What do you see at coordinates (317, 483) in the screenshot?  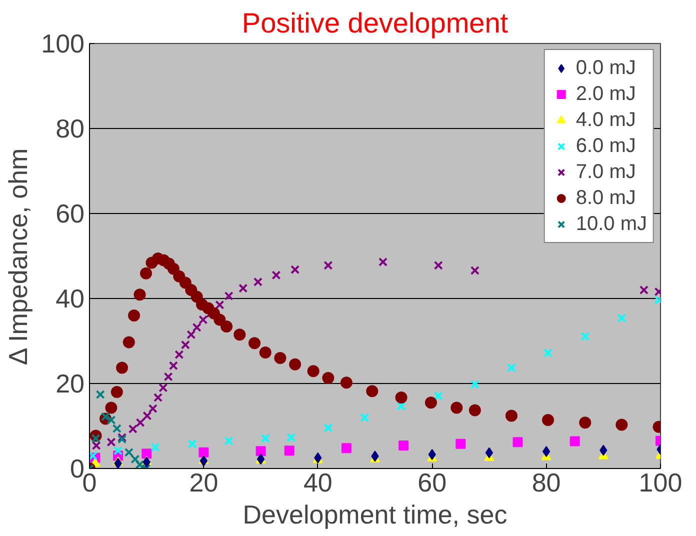 I see `x-tick-label: 40` at bounding box center [317, 483].